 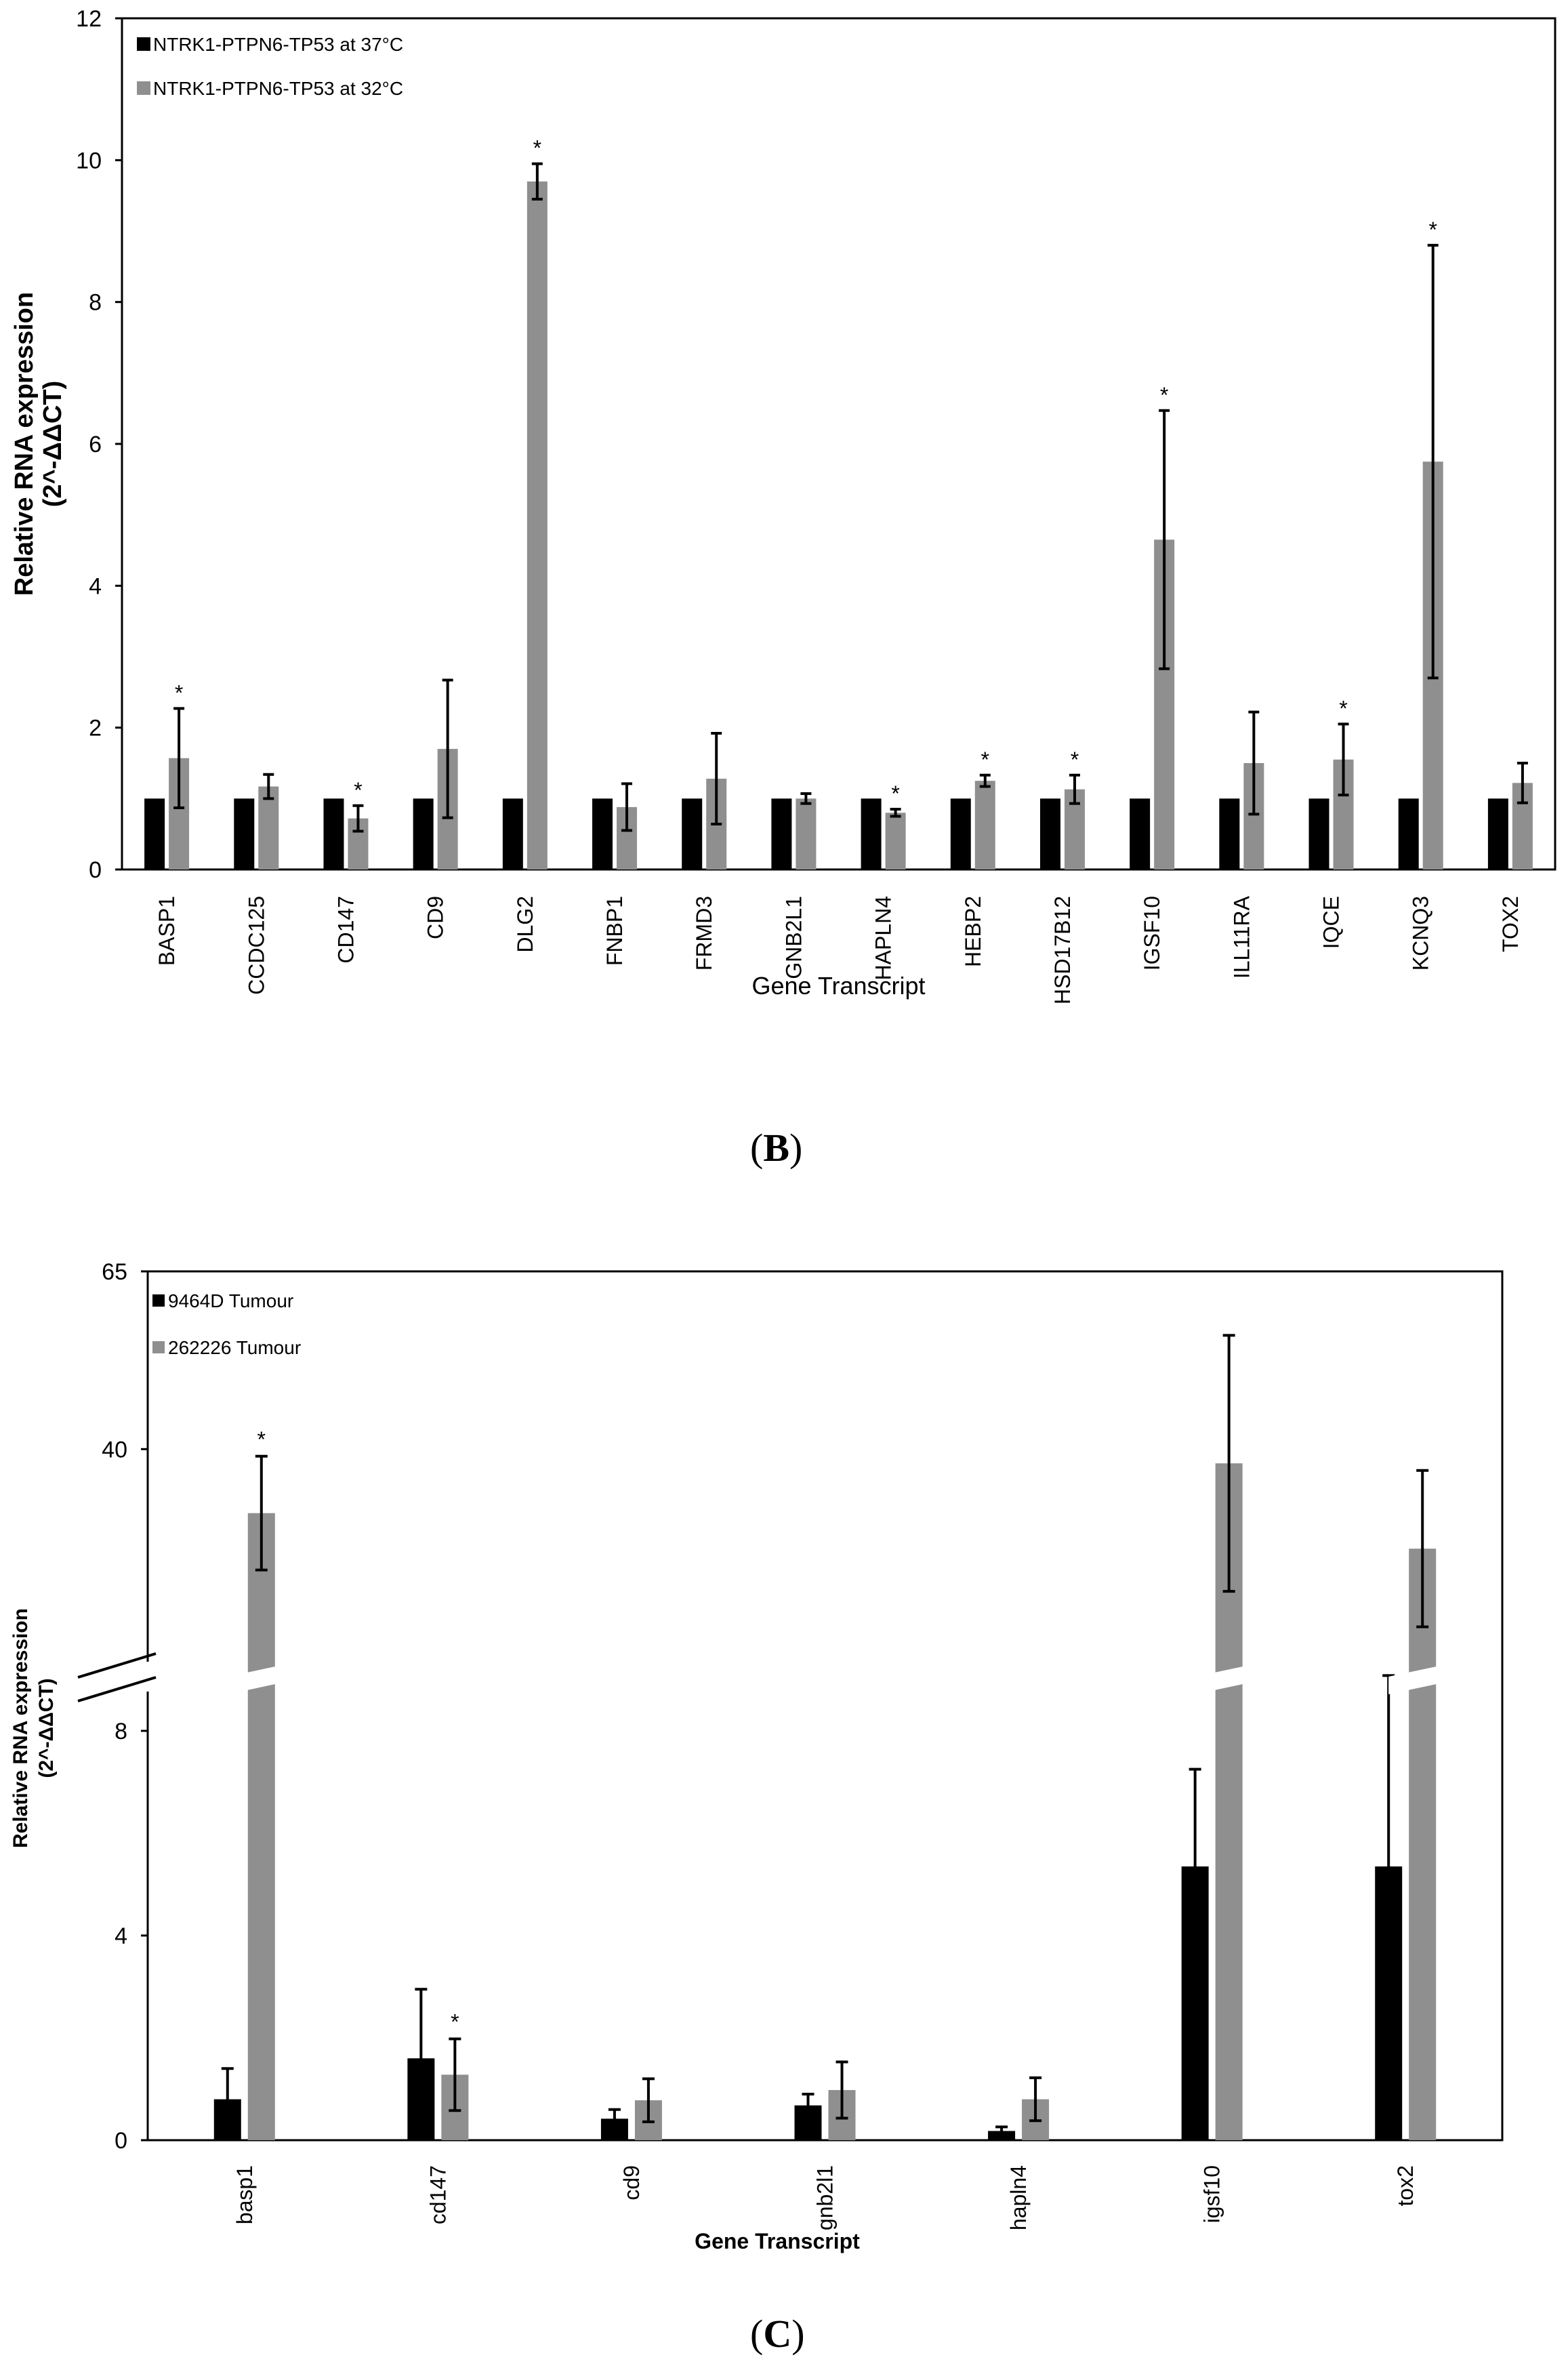 I want to click on bar-HEBP2-series1, so click(x=961, y=833).